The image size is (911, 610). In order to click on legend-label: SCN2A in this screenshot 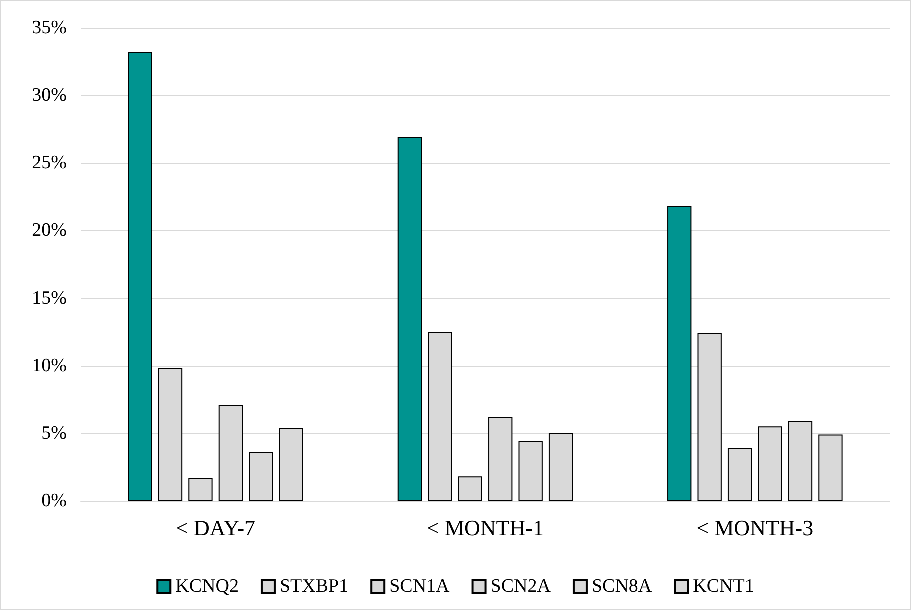, I will do `click(521, 586)`.